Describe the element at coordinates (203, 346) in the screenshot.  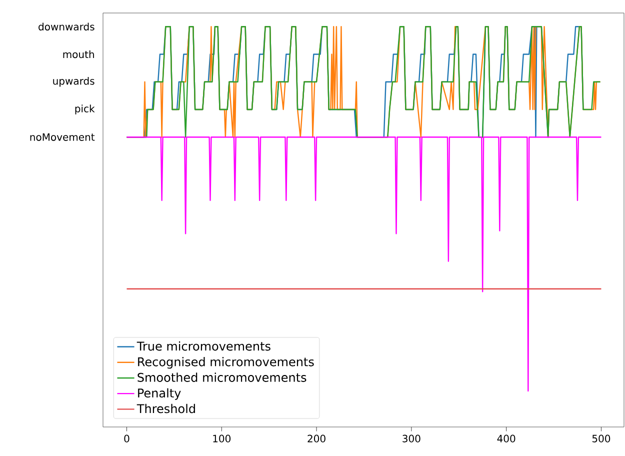
I see `legend-label: True micromovements` at that location.